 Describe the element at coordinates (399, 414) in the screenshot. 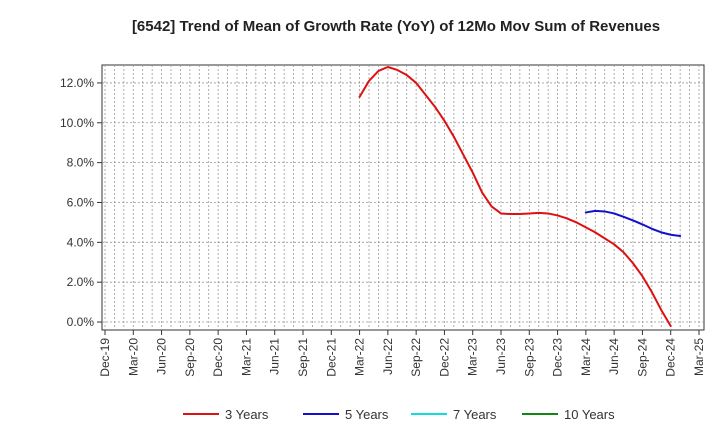

I see `legend: 3 Years 5 Years 7 Years 10 Years` at that location.